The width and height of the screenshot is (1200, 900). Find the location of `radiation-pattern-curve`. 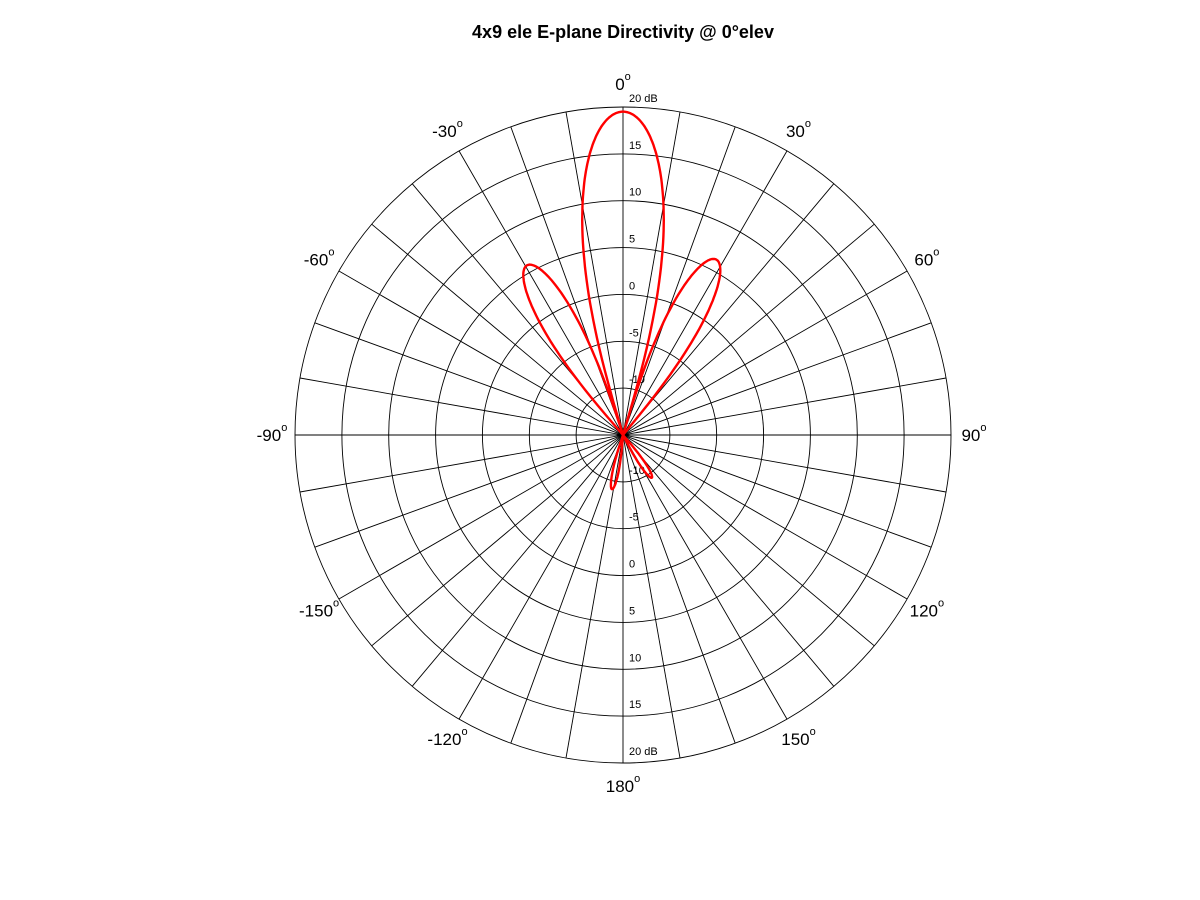

radiation-pattern-curve is located at coordinates (622, 300).